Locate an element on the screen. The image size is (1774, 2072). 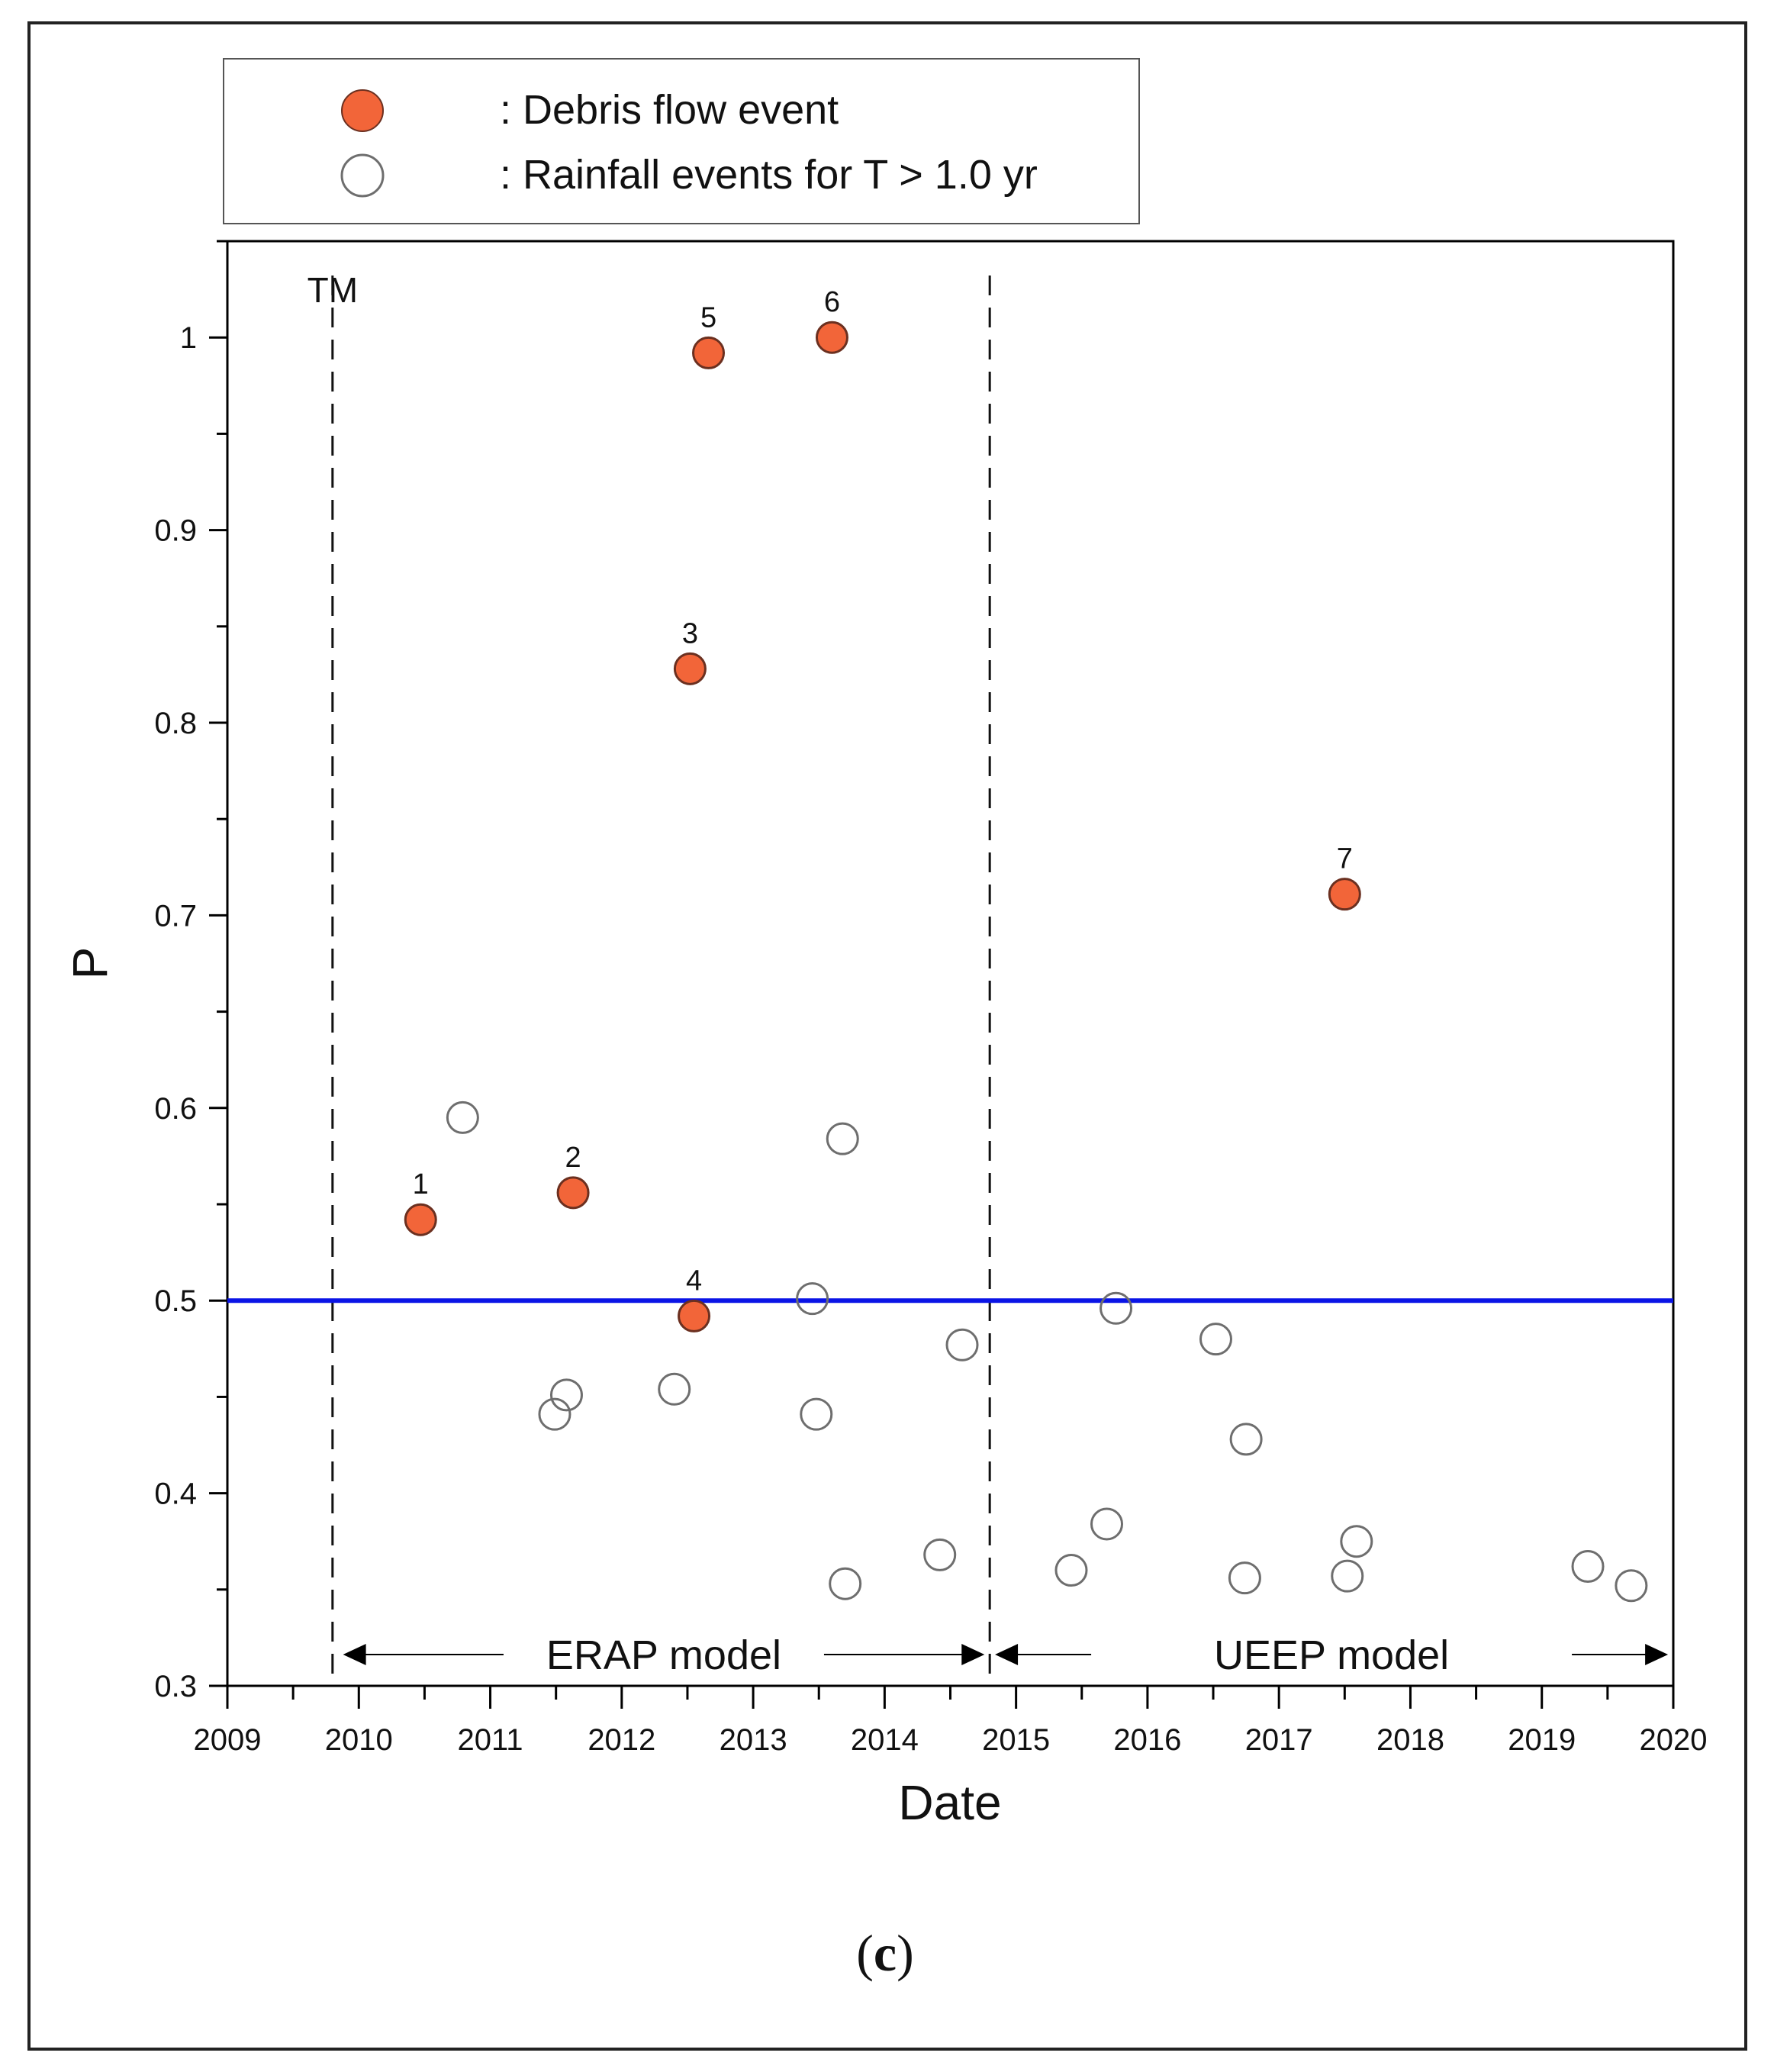
x-tick-label: 2016 is located at coordinates (1147, 1740).